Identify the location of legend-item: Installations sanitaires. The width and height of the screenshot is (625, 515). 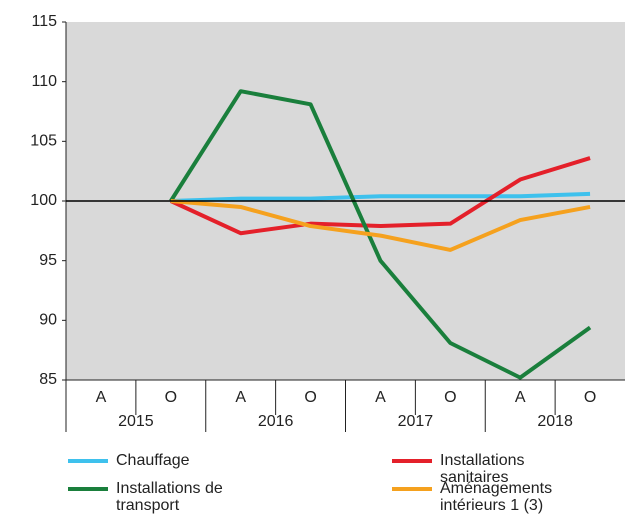
(491, 469).